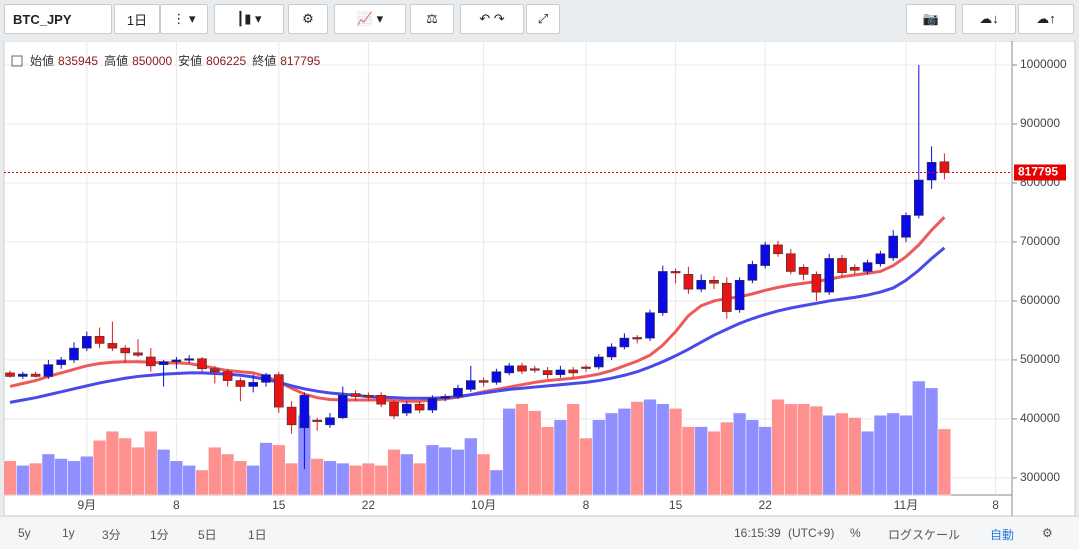 This screenshot has width=1079, height=549. I want to click on range-button: 1日, so click(257, 535).